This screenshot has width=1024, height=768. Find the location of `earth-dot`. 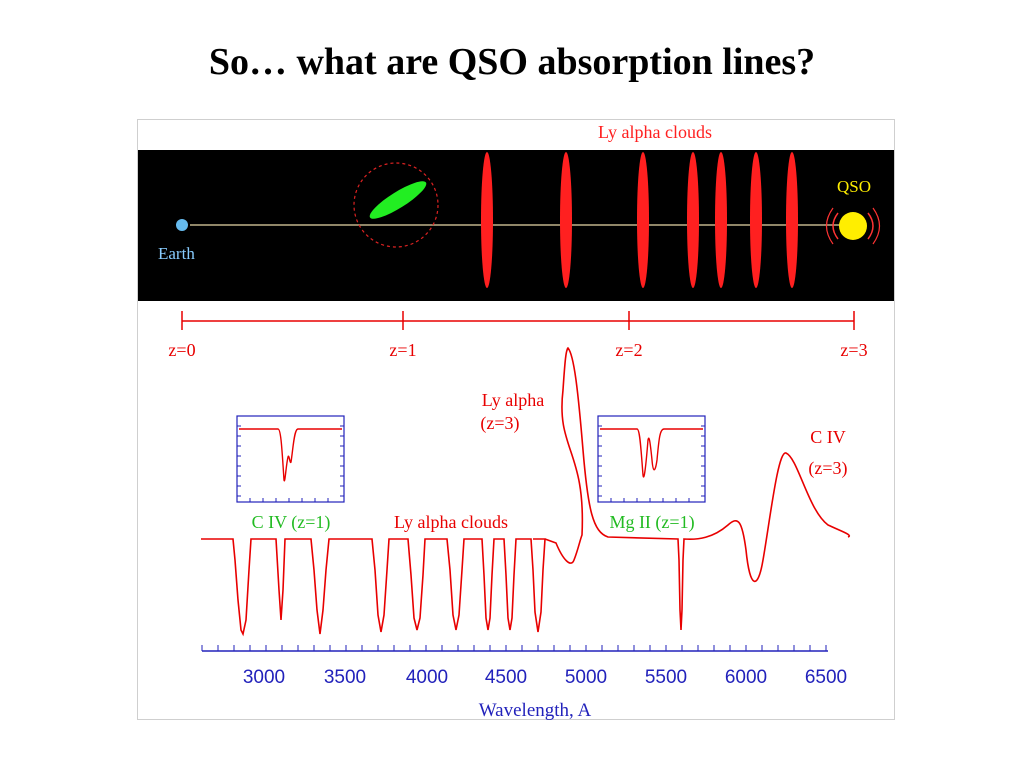

earth-dot is located at coordinates (182, 225).